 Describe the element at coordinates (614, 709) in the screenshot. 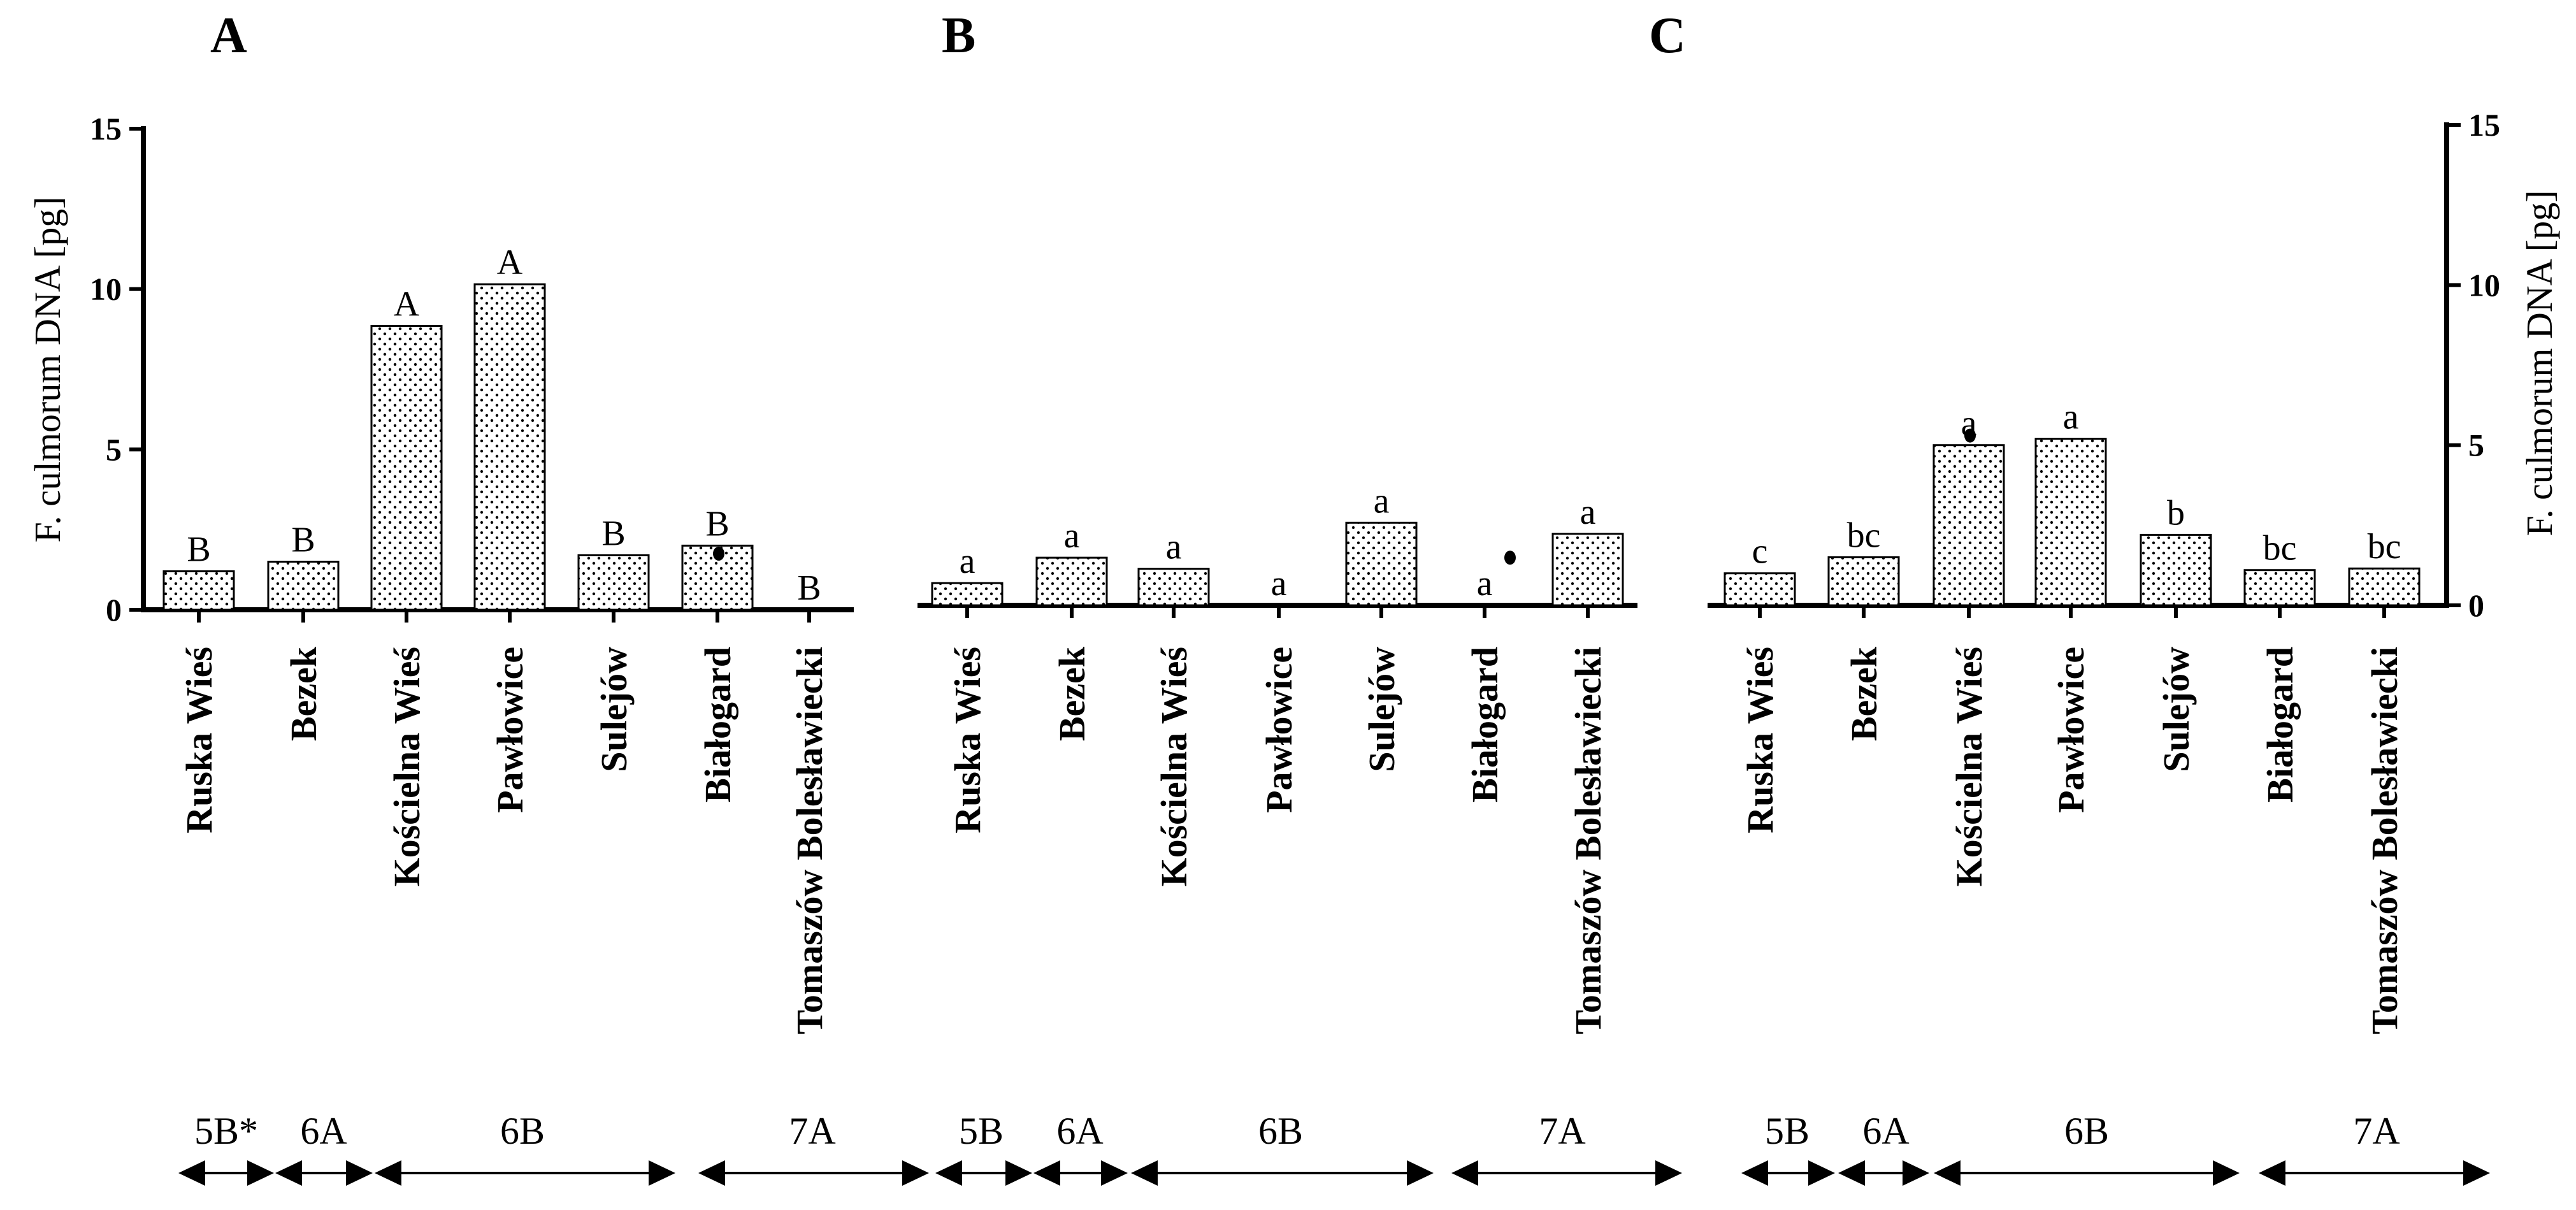

I see `panel-a-category-label: Sulejów` at that location.